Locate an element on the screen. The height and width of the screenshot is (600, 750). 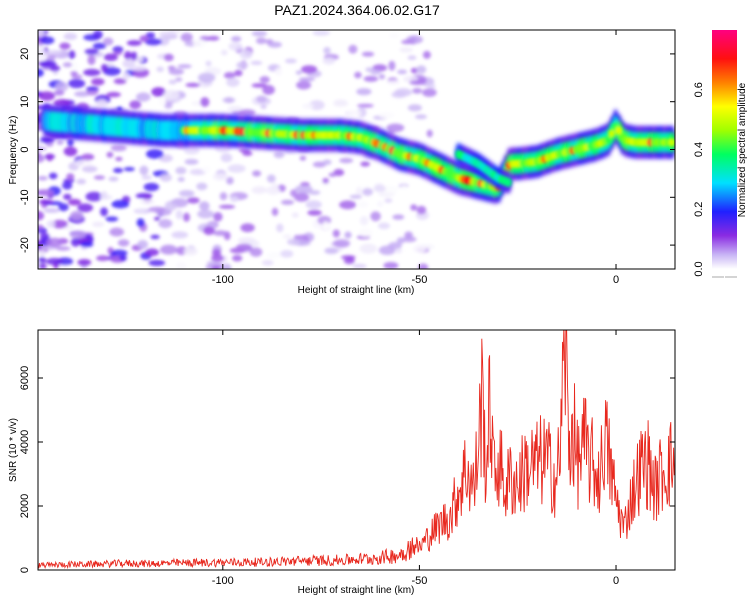
snr-y-tick-label: 2000 is located at coordinates (25, 506).